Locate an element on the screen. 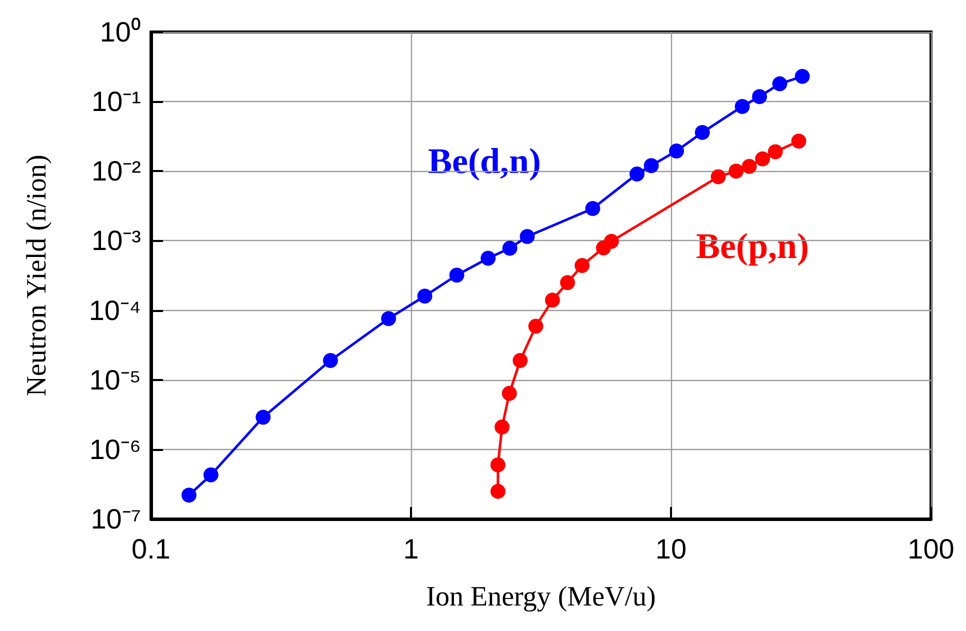 This screenshot has height=631, width=966. y-axis-title: Neutron Yield (n/ion) is located at coordinates (37, 275).